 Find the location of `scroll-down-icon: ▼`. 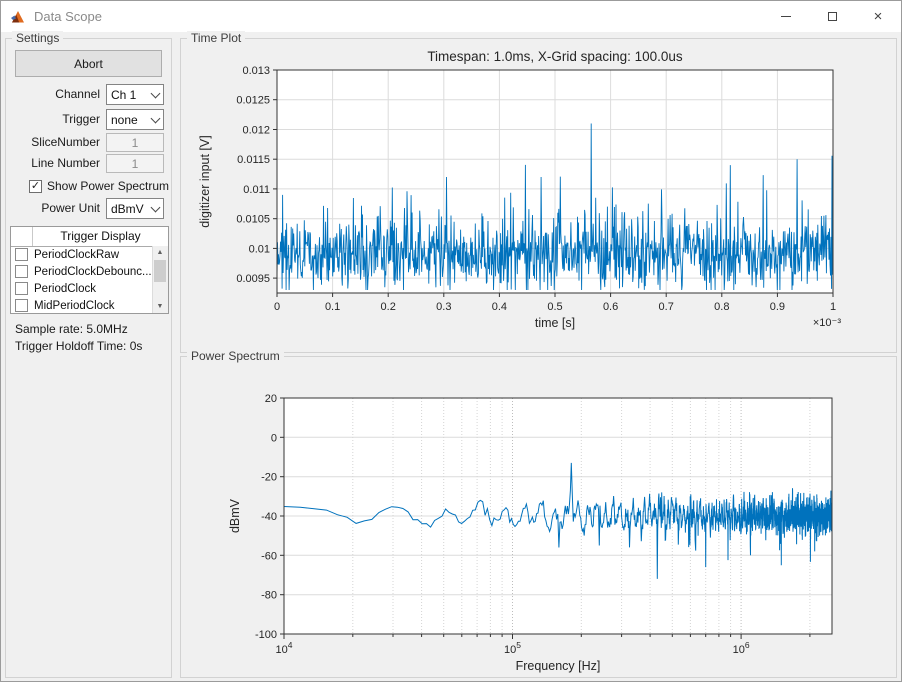

scroll-down-icon: ▼ is located at coordinates (160, 306).